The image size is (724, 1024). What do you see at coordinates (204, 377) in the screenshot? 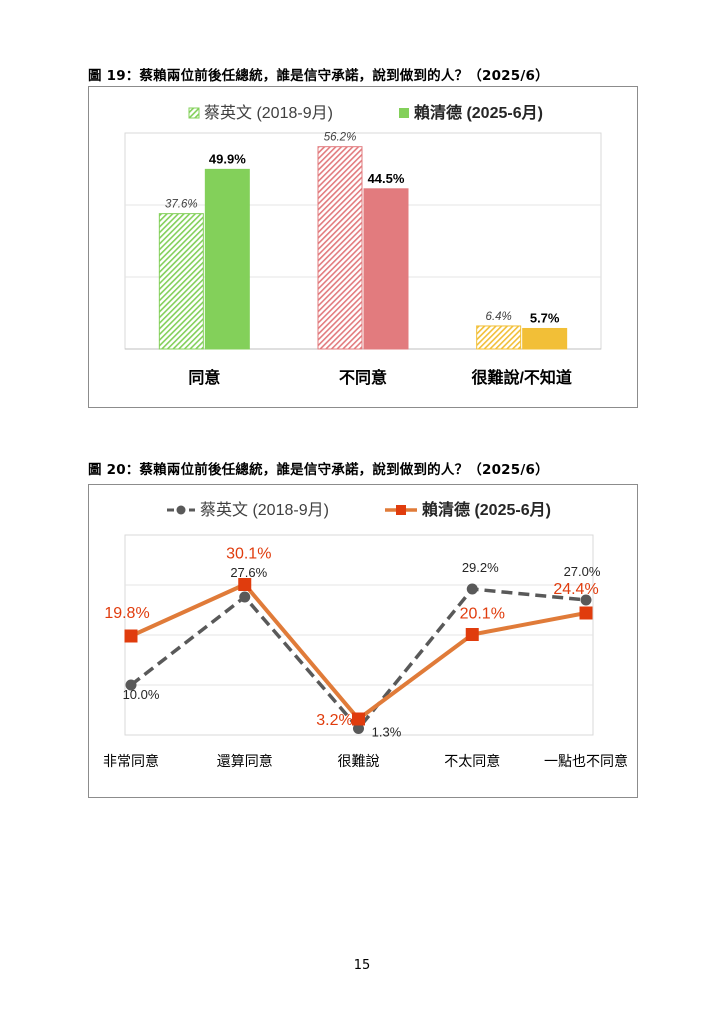
I see `category-label-0: 同意` at bounding box center [204, 377].